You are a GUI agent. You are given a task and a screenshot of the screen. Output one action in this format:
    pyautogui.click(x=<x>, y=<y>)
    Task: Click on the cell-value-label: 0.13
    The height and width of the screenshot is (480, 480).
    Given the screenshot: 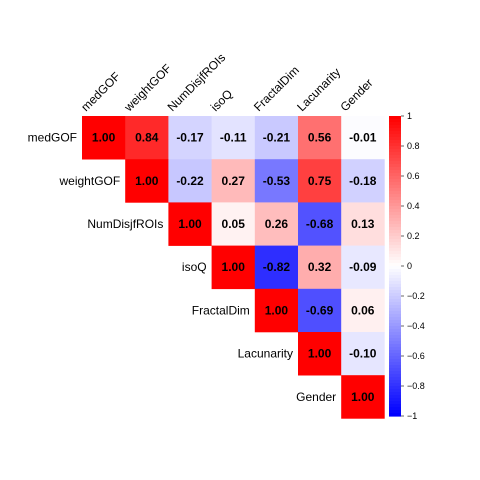 What is the action you would take?
    pyautogui.click(x=363, y=224)
    